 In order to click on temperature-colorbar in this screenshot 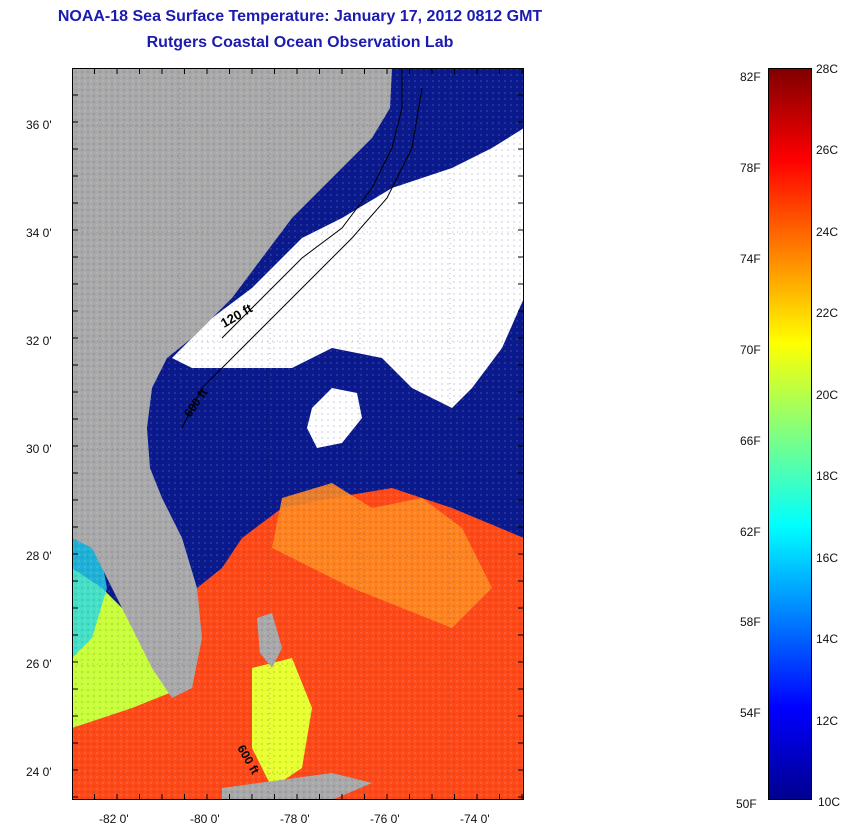, I will do `click(790, 434)`.